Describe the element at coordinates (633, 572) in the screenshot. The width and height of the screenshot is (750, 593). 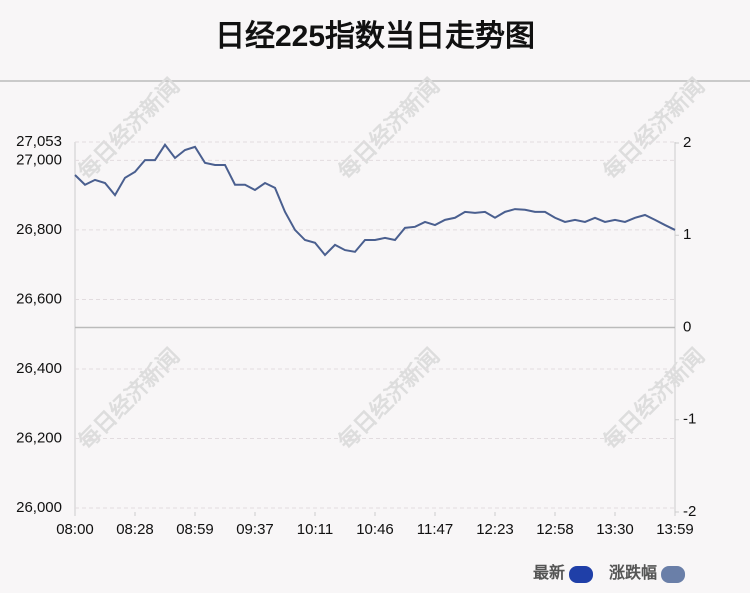
I see `legend-label: 涨跌幅` at that location.